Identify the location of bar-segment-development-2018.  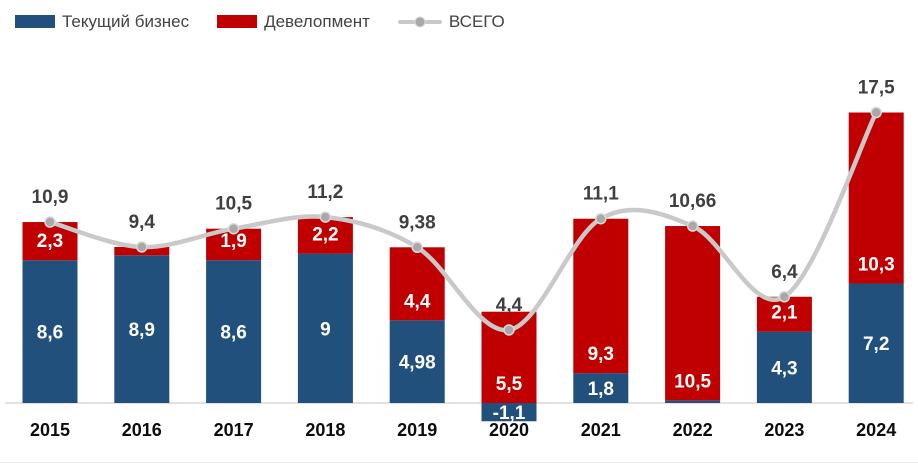
(325, 235).